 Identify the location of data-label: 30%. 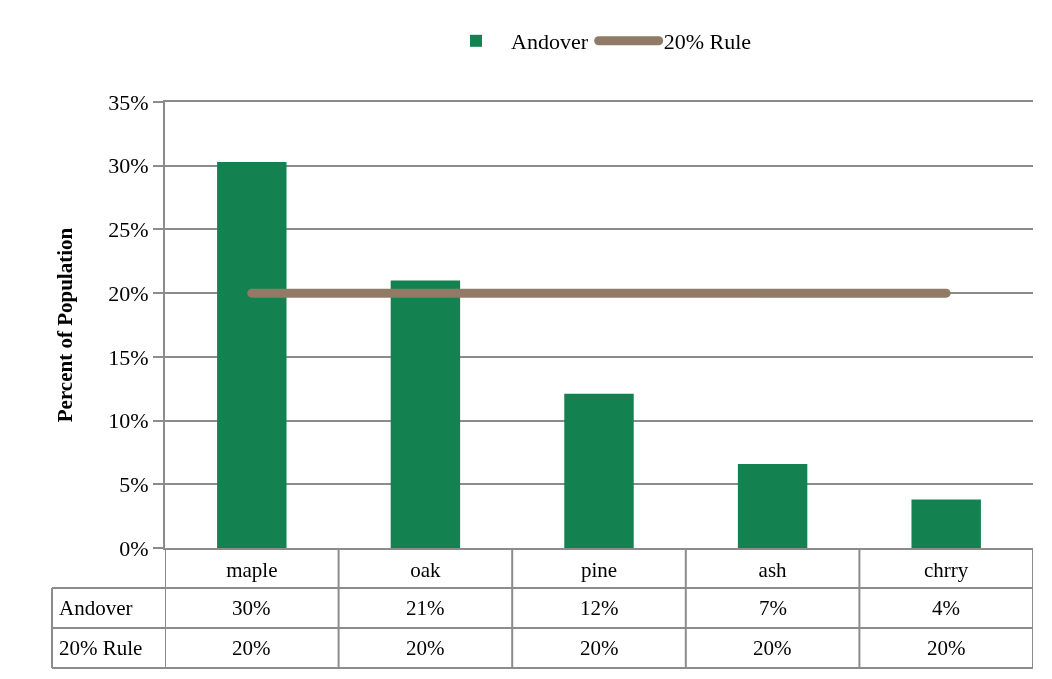
(251, 608).